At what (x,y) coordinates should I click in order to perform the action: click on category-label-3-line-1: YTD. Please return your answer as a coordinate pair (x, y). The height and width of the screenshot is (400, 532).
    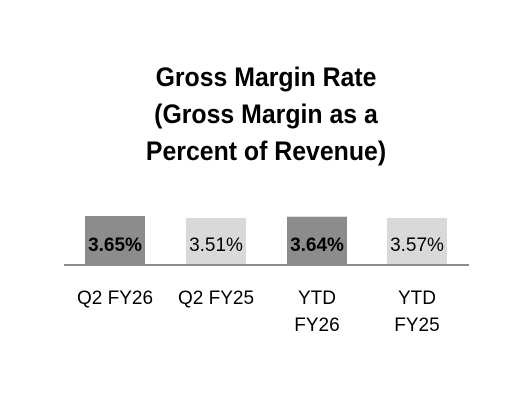
    Looking at the image, I should click on (317, 298).